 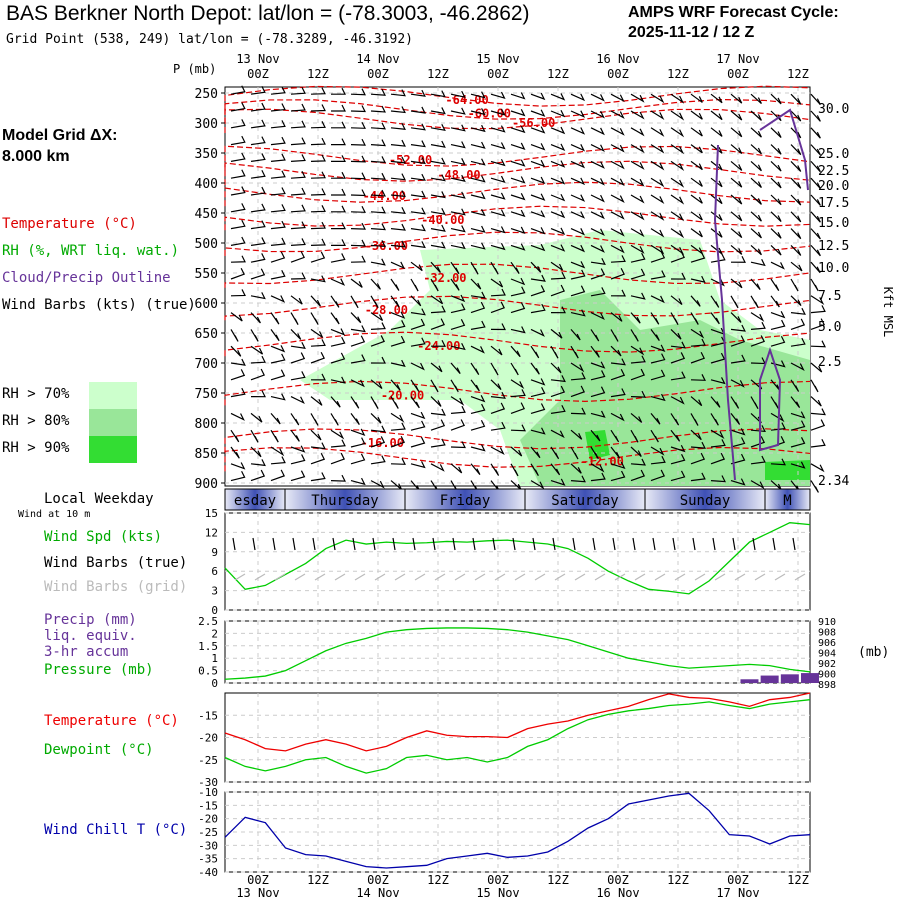 What do you see at coordinates (206, 94) in the screenshot?
I see `pressure-tick: 250` at bounding box center [206, 94].